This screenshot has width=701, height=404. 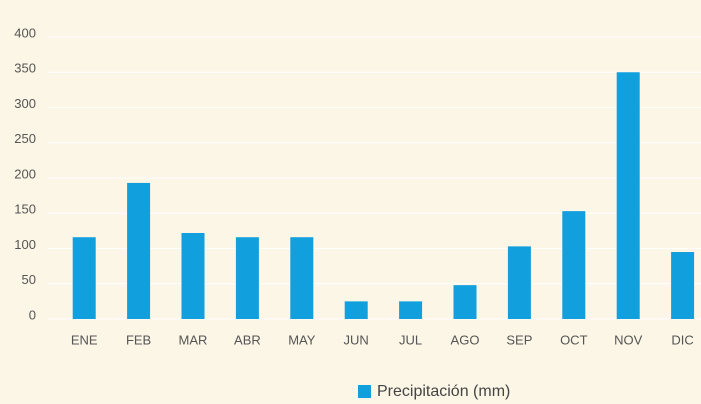 I want to click on y-tick-label: 0, so click(x=32, y=314).